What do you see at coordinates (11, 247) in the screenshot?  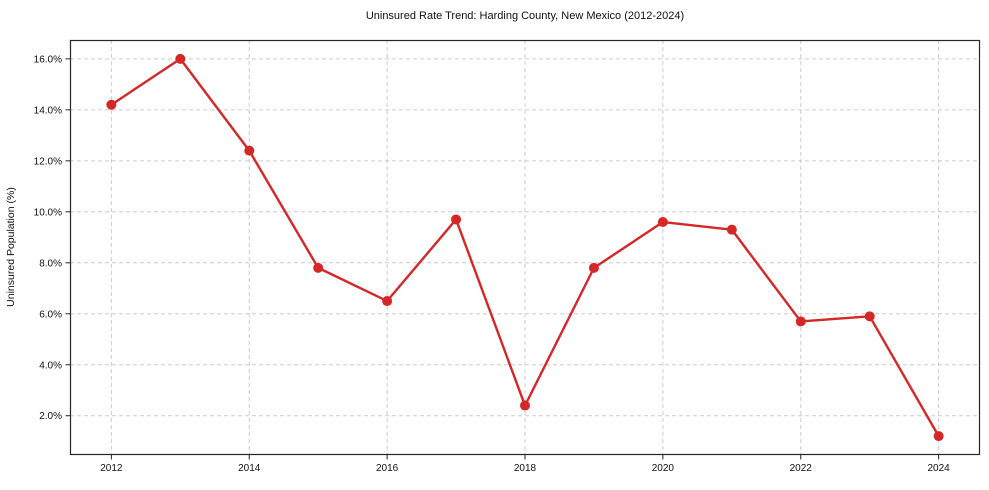 I see `y-axis-label: Uninsured Population (%)` at bounding box center [11, 247].